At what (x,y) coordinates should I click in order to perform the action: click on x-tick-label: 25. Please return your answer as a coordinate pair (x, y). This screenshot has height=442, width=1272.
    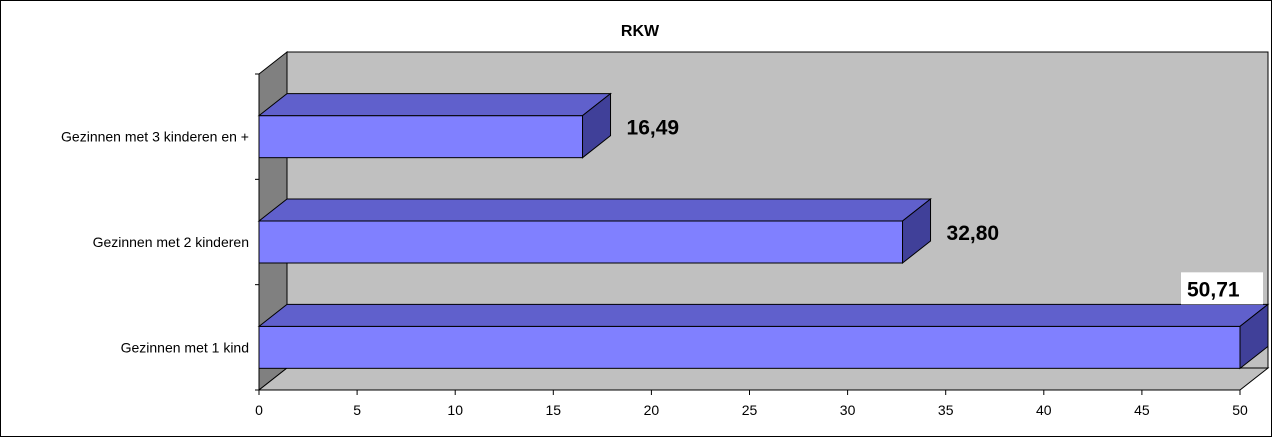
    Looking at the image, I should click on (750, 410).